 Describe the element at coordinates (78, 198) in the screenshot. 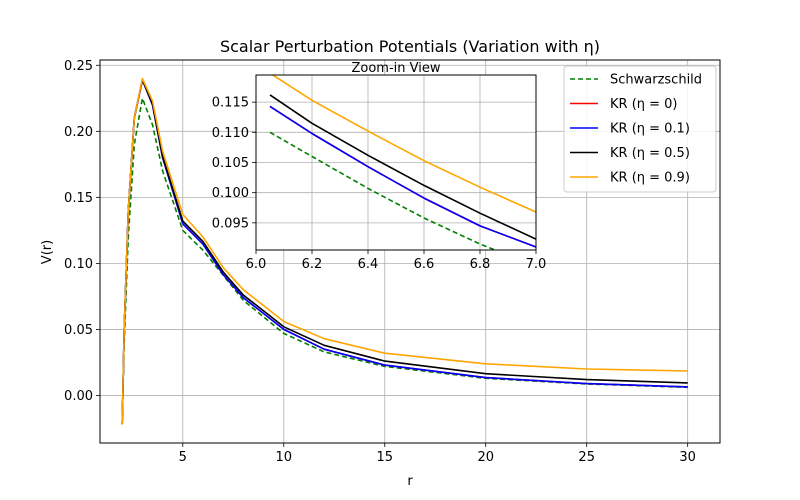

I see `y-tick-label: 0.15` at that location.